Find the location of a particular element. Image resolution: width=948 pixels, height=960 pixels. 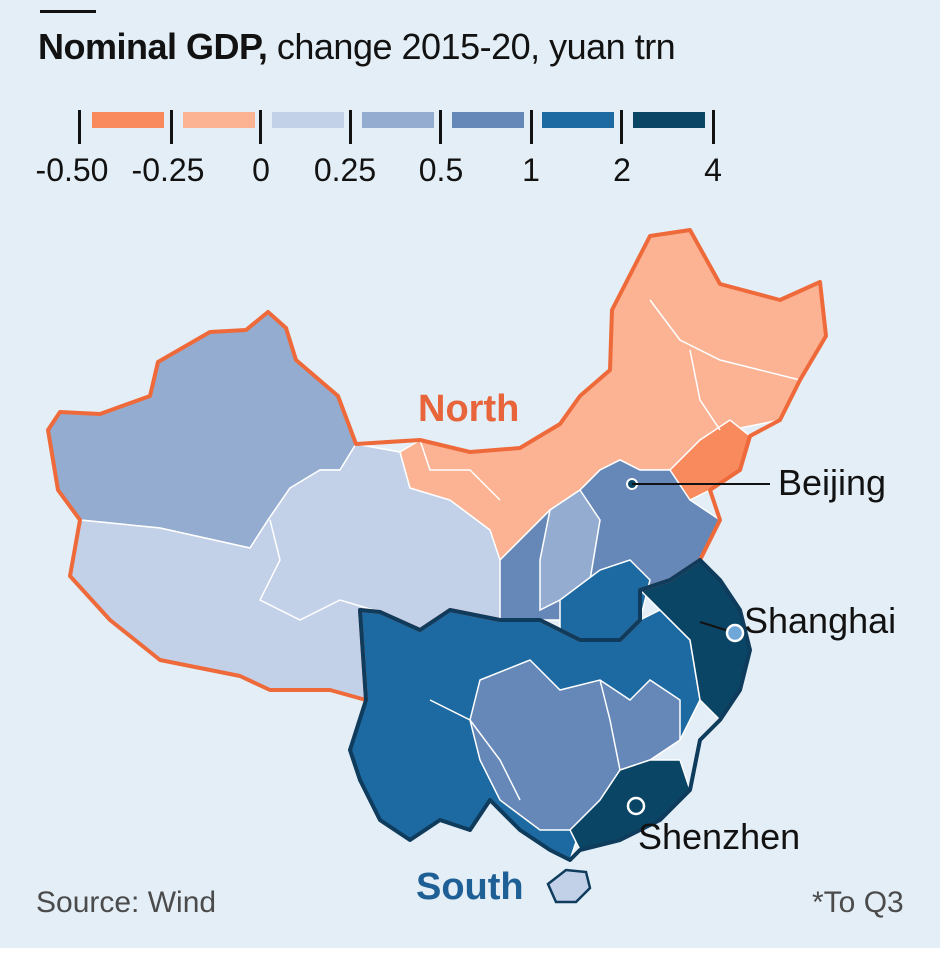

legend-tick-label: 4 is located at coordinates (713, 170).